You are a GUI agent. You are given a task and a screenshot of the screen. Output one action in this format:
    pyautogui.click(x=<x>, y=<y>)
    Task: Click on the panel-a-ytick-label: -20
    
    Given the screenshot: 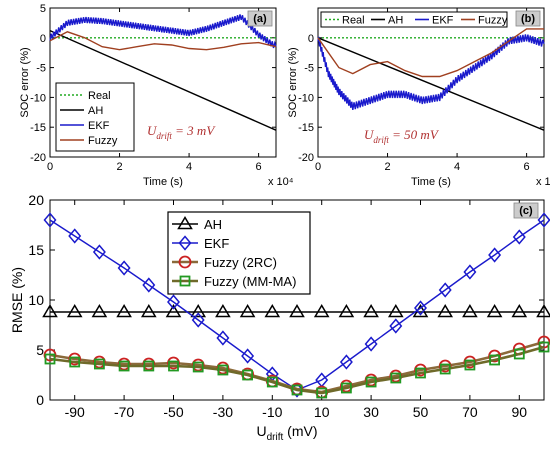 What is the action you would take?
    pyautogui.click(x=38, y=158)
    